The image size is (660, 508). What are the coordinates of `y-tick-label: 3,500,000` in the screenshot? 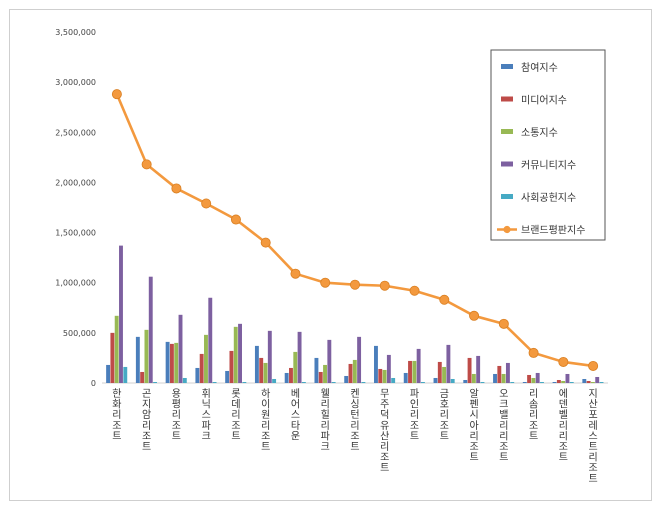 It's located at (75, 32).